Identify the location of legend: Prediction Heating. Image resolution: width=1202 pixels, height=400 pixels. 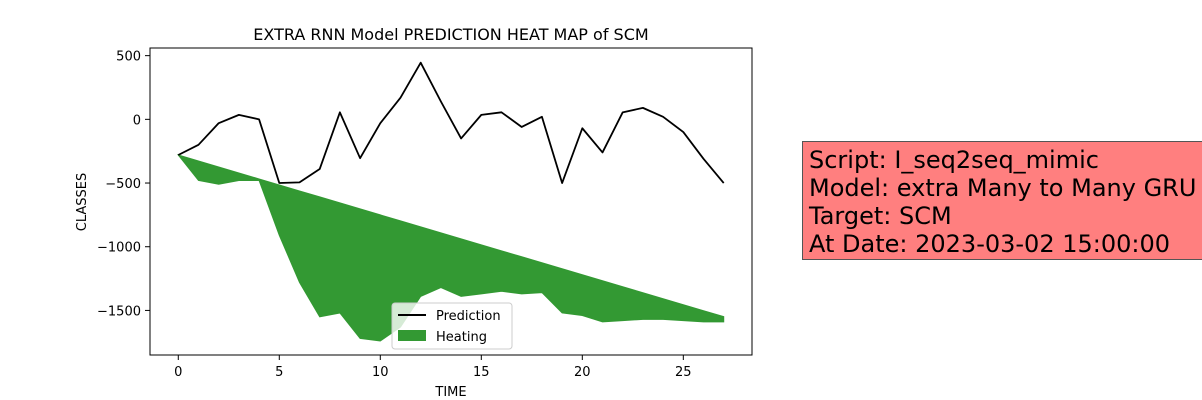
(452, 326).